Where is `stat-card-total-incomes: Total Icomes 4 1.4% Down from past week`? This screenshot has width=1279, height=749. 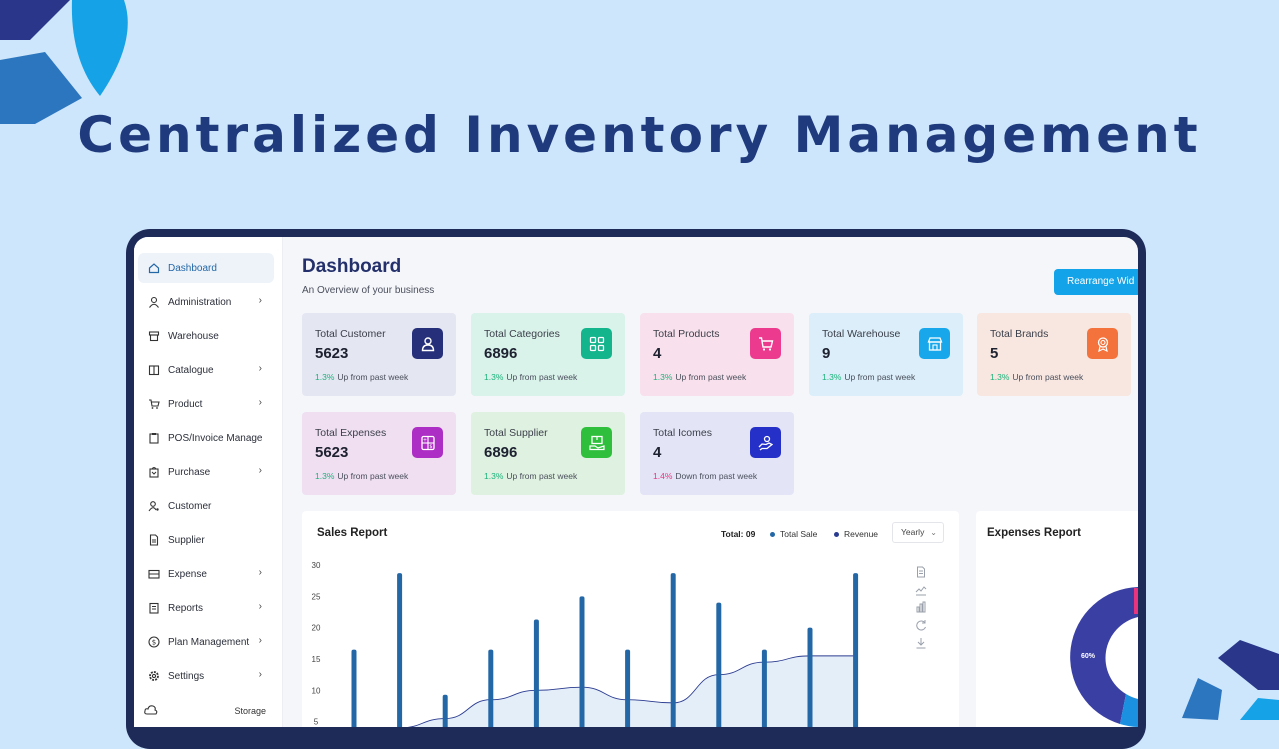
stat-card-total-incomes: Total Icomes 4 1.4% Down from past week is located at coordinates (717, 453).